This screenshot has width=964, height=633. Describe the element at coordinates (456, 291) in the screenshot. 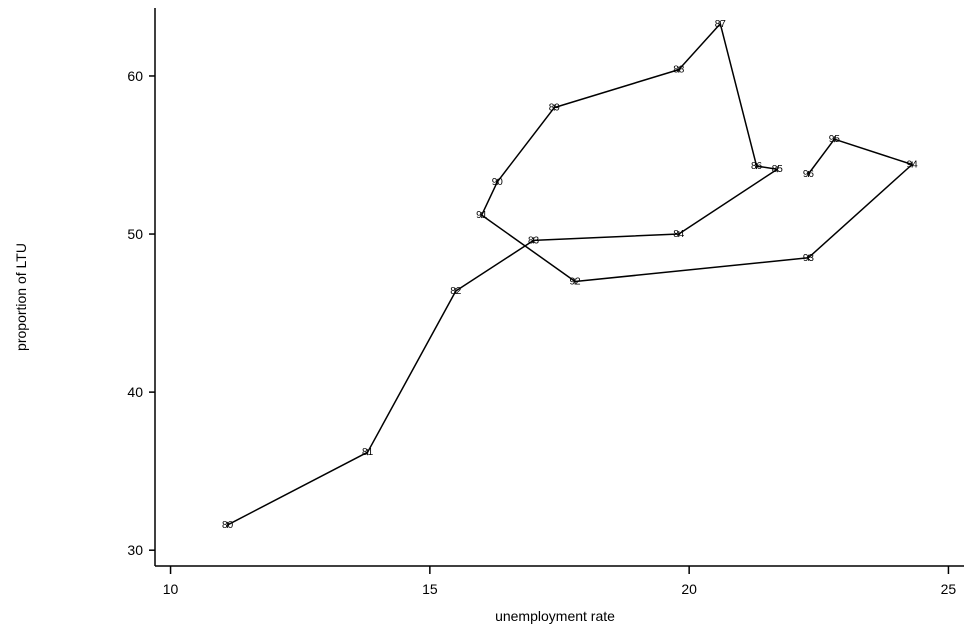

I see `data-point-label: 82` at that location.